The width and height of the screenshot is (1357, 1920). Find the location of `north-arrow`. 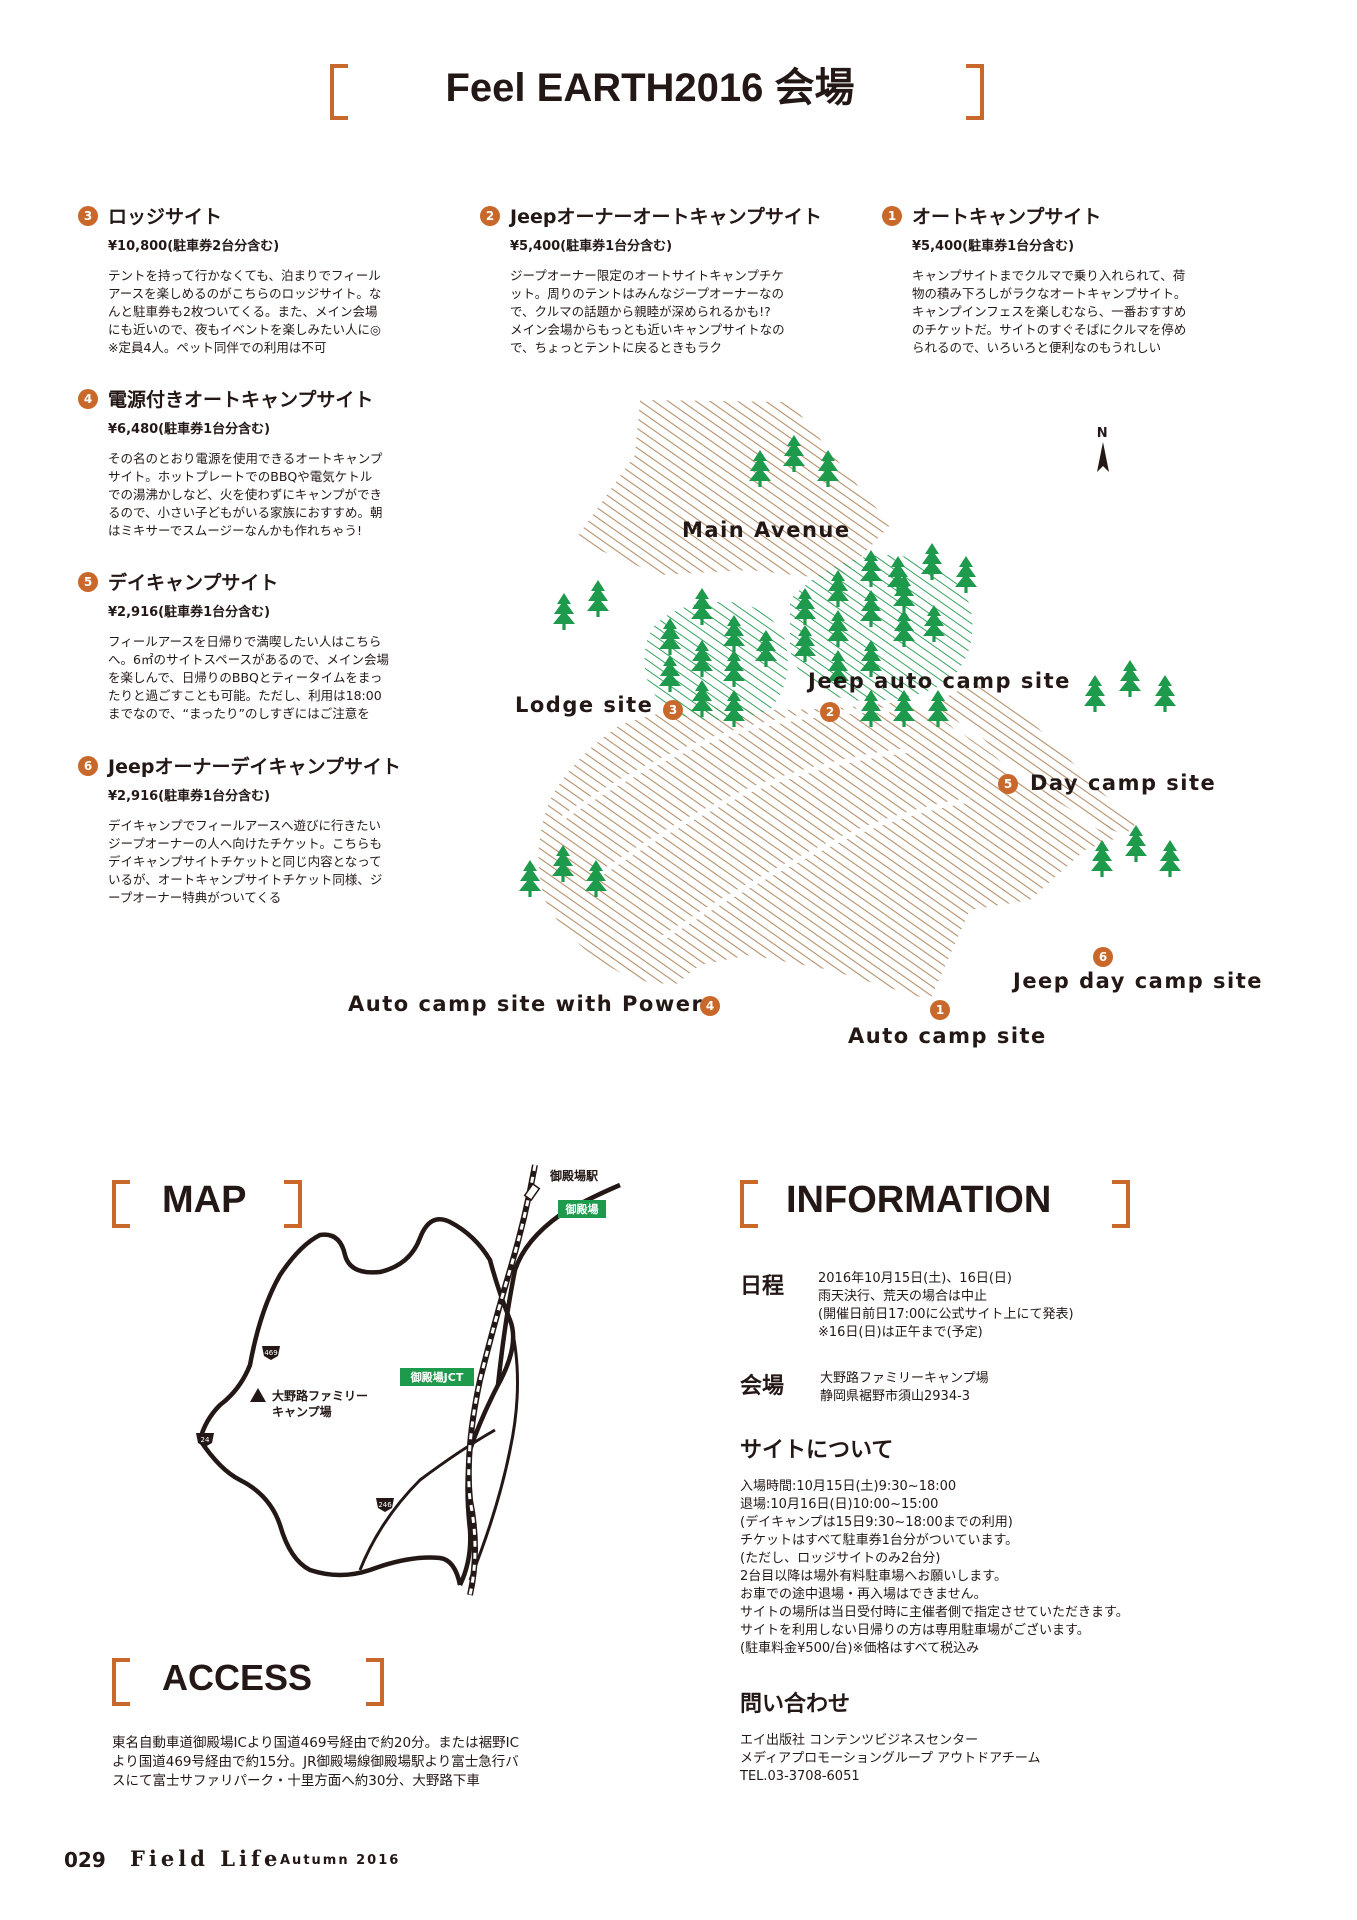

north-arrow is located at coordinates (1103, 457).